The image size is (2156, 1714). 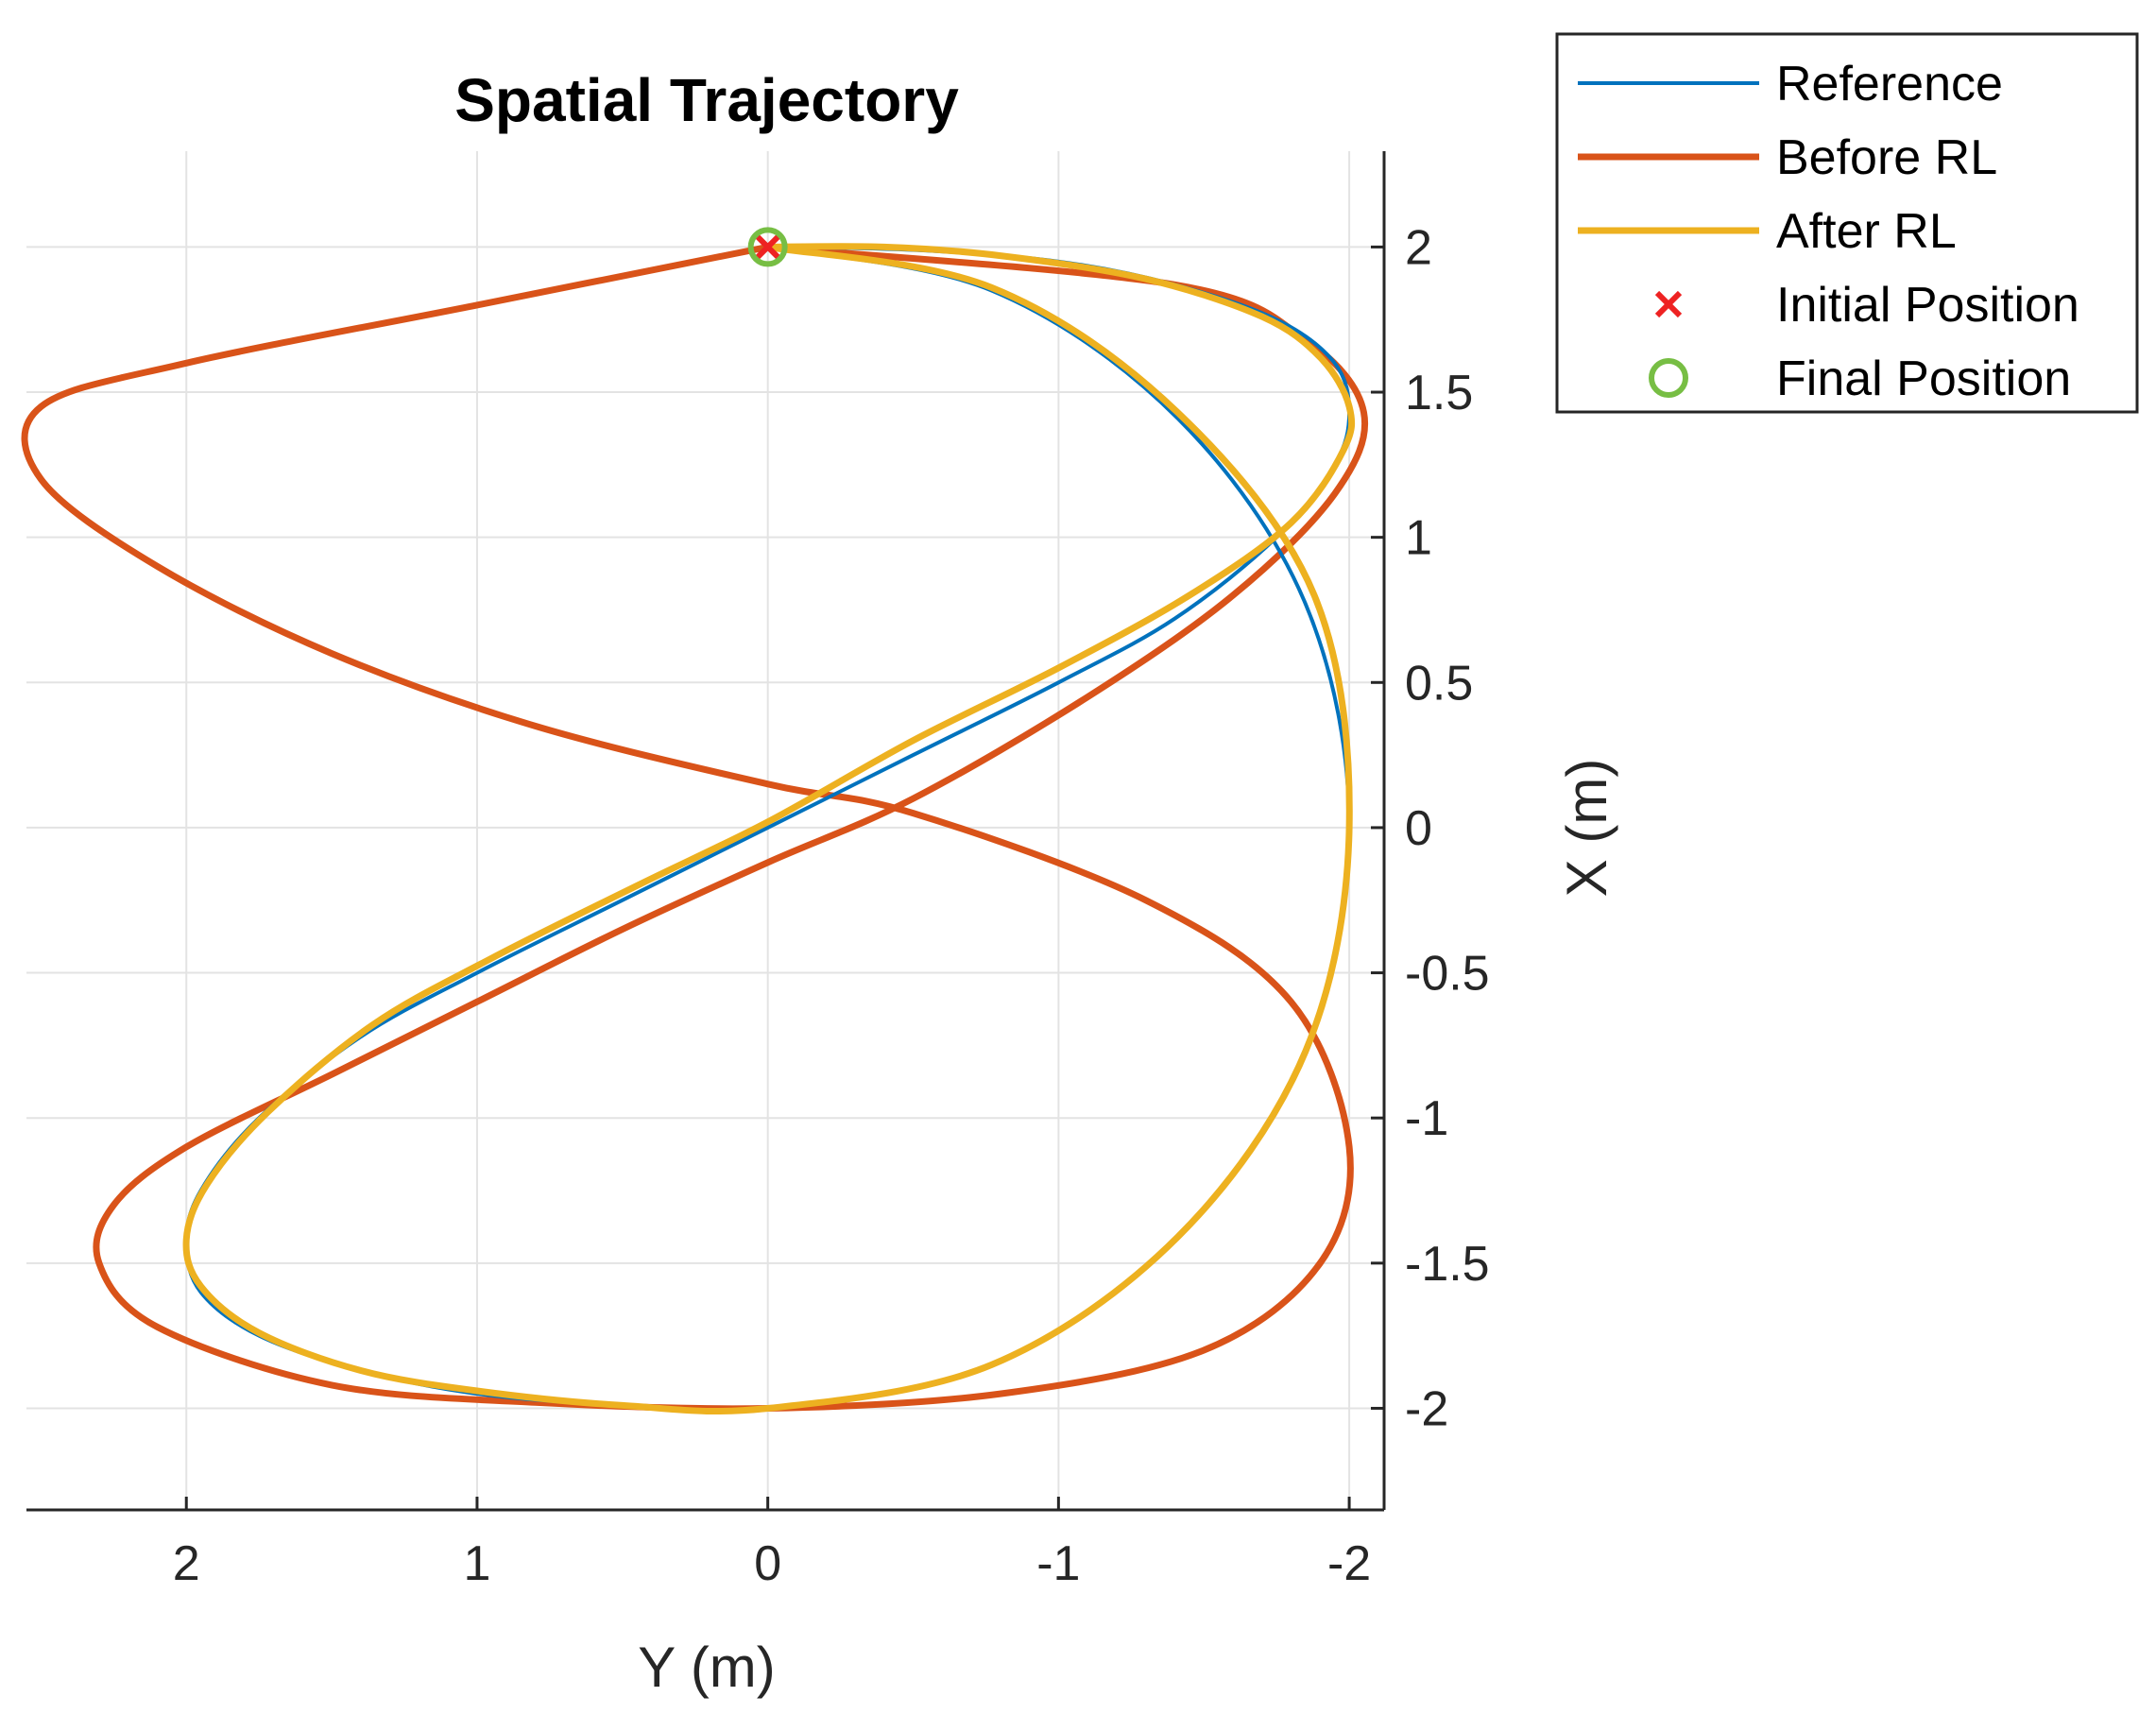 I want to click on y-tick-label: 0.5, so click(x=1439, y=683).